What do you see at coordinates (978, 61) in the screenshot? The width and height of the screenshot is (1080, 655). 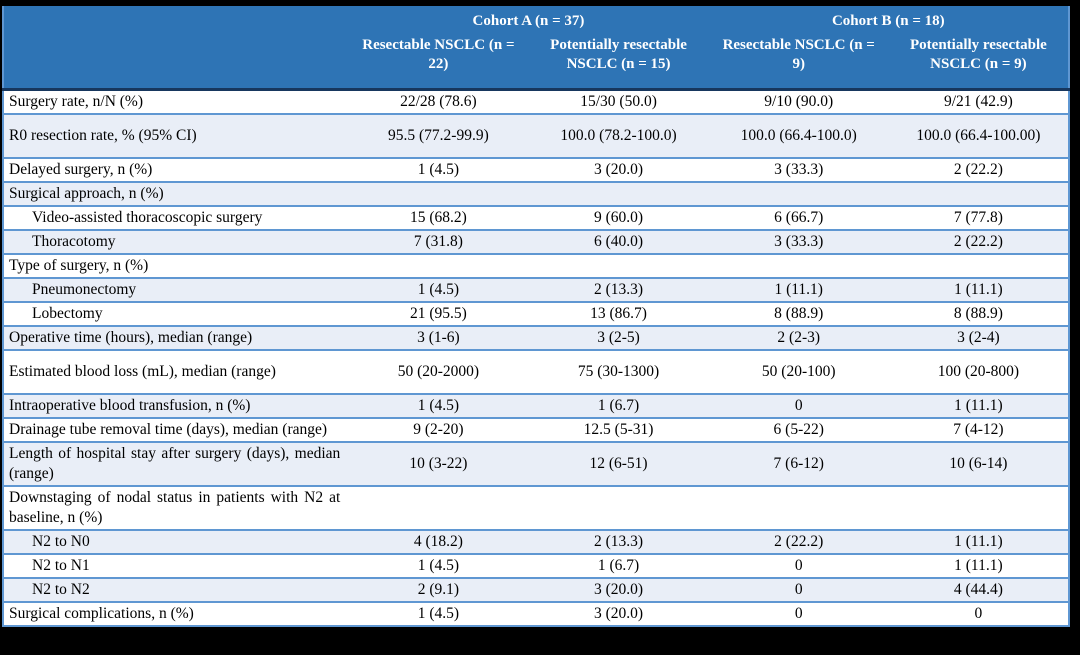 I see `col-header-potentially-b: Potentially resectable NSCLC (n = 9)` at bounding box center [978, 61].